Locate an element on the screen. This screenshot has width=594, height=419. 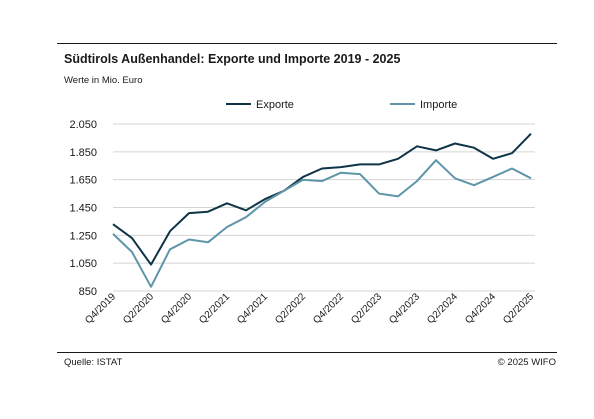
copyright-note: © 2025 WIFO is located at coordinates (526, 362).